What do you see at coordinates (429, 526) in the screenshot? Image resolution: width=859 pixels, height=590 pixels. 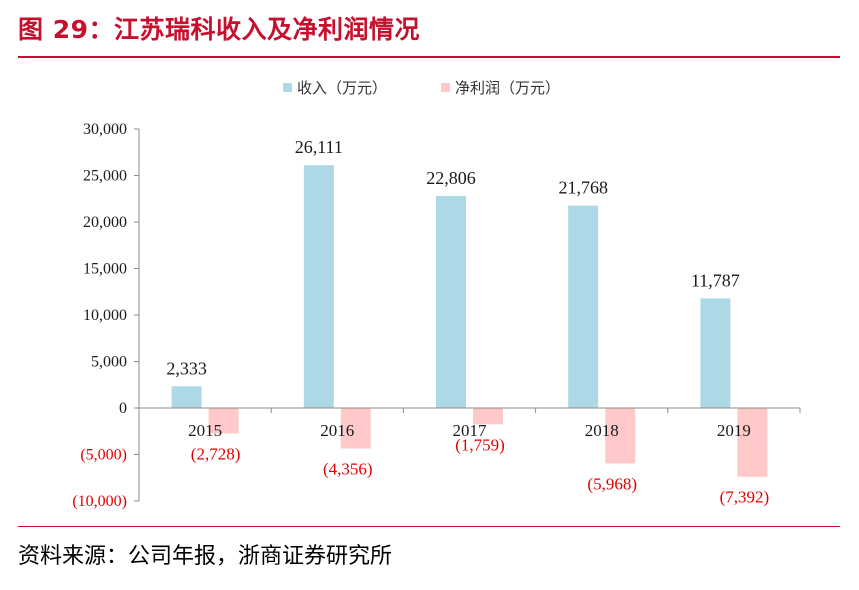 I see `source-divider` at bounding box center [429, 526].